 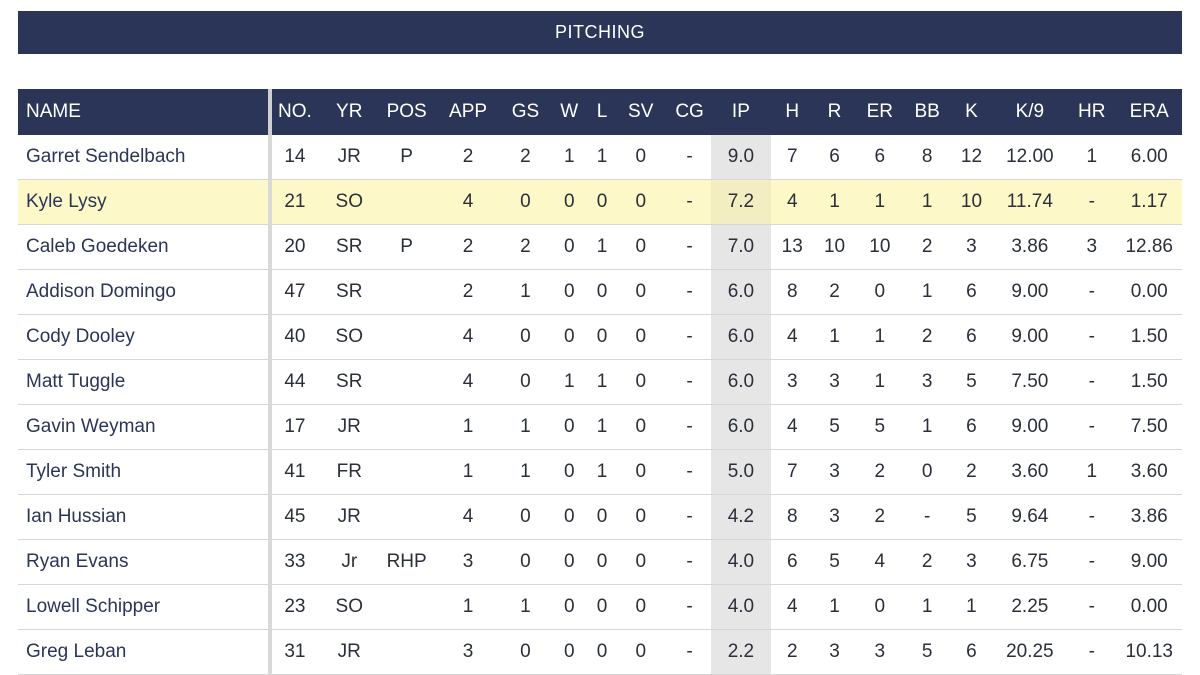 I want to click on stat-cell-era: 7.50, so click(x=1149, y=427).